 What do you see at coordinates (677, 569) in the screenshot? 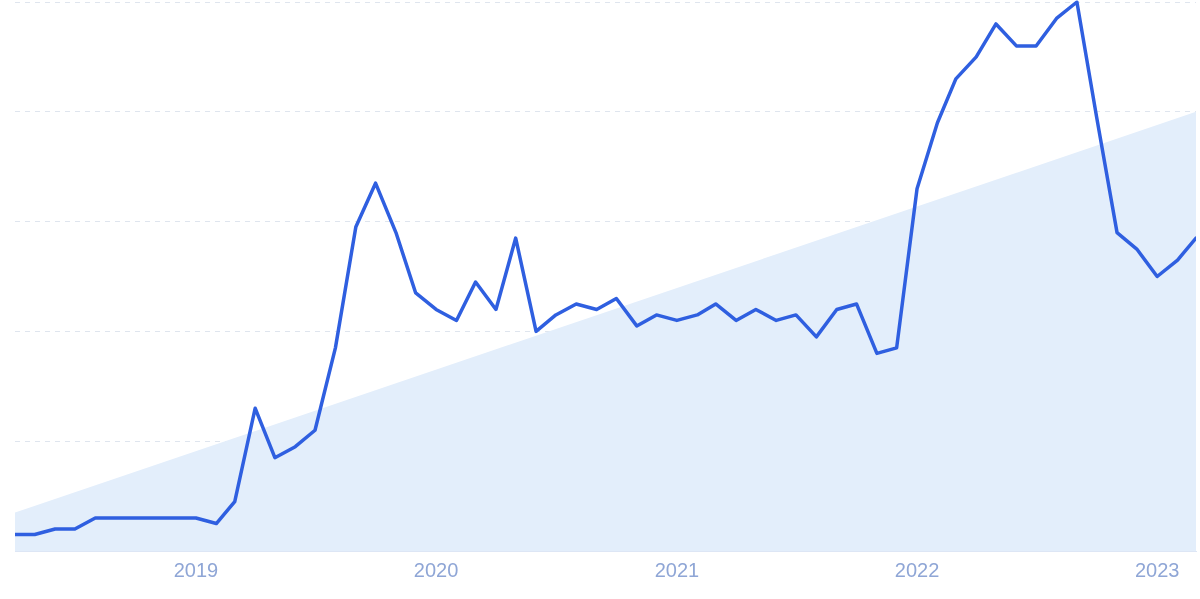
I see `x-tick-label: 2021` at bounding box center [677, 569].